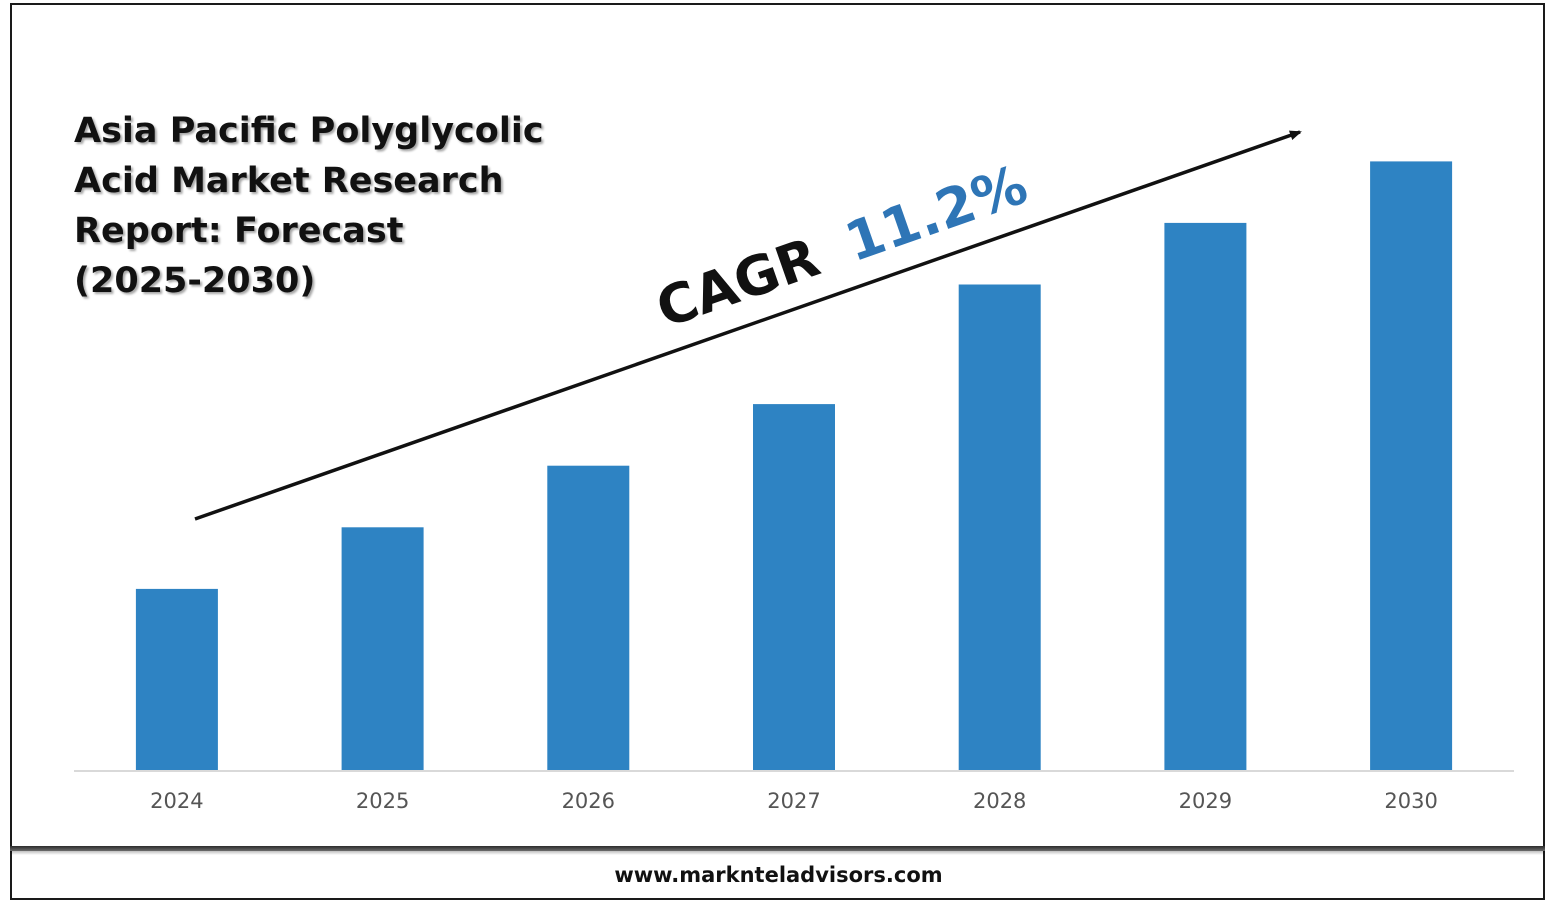 This screenshot has height=906, width=1557. Describe the element at coordinates (778, 875) in the screenshot. I see `footer-website: www.marknteladvisors.com` at that location.